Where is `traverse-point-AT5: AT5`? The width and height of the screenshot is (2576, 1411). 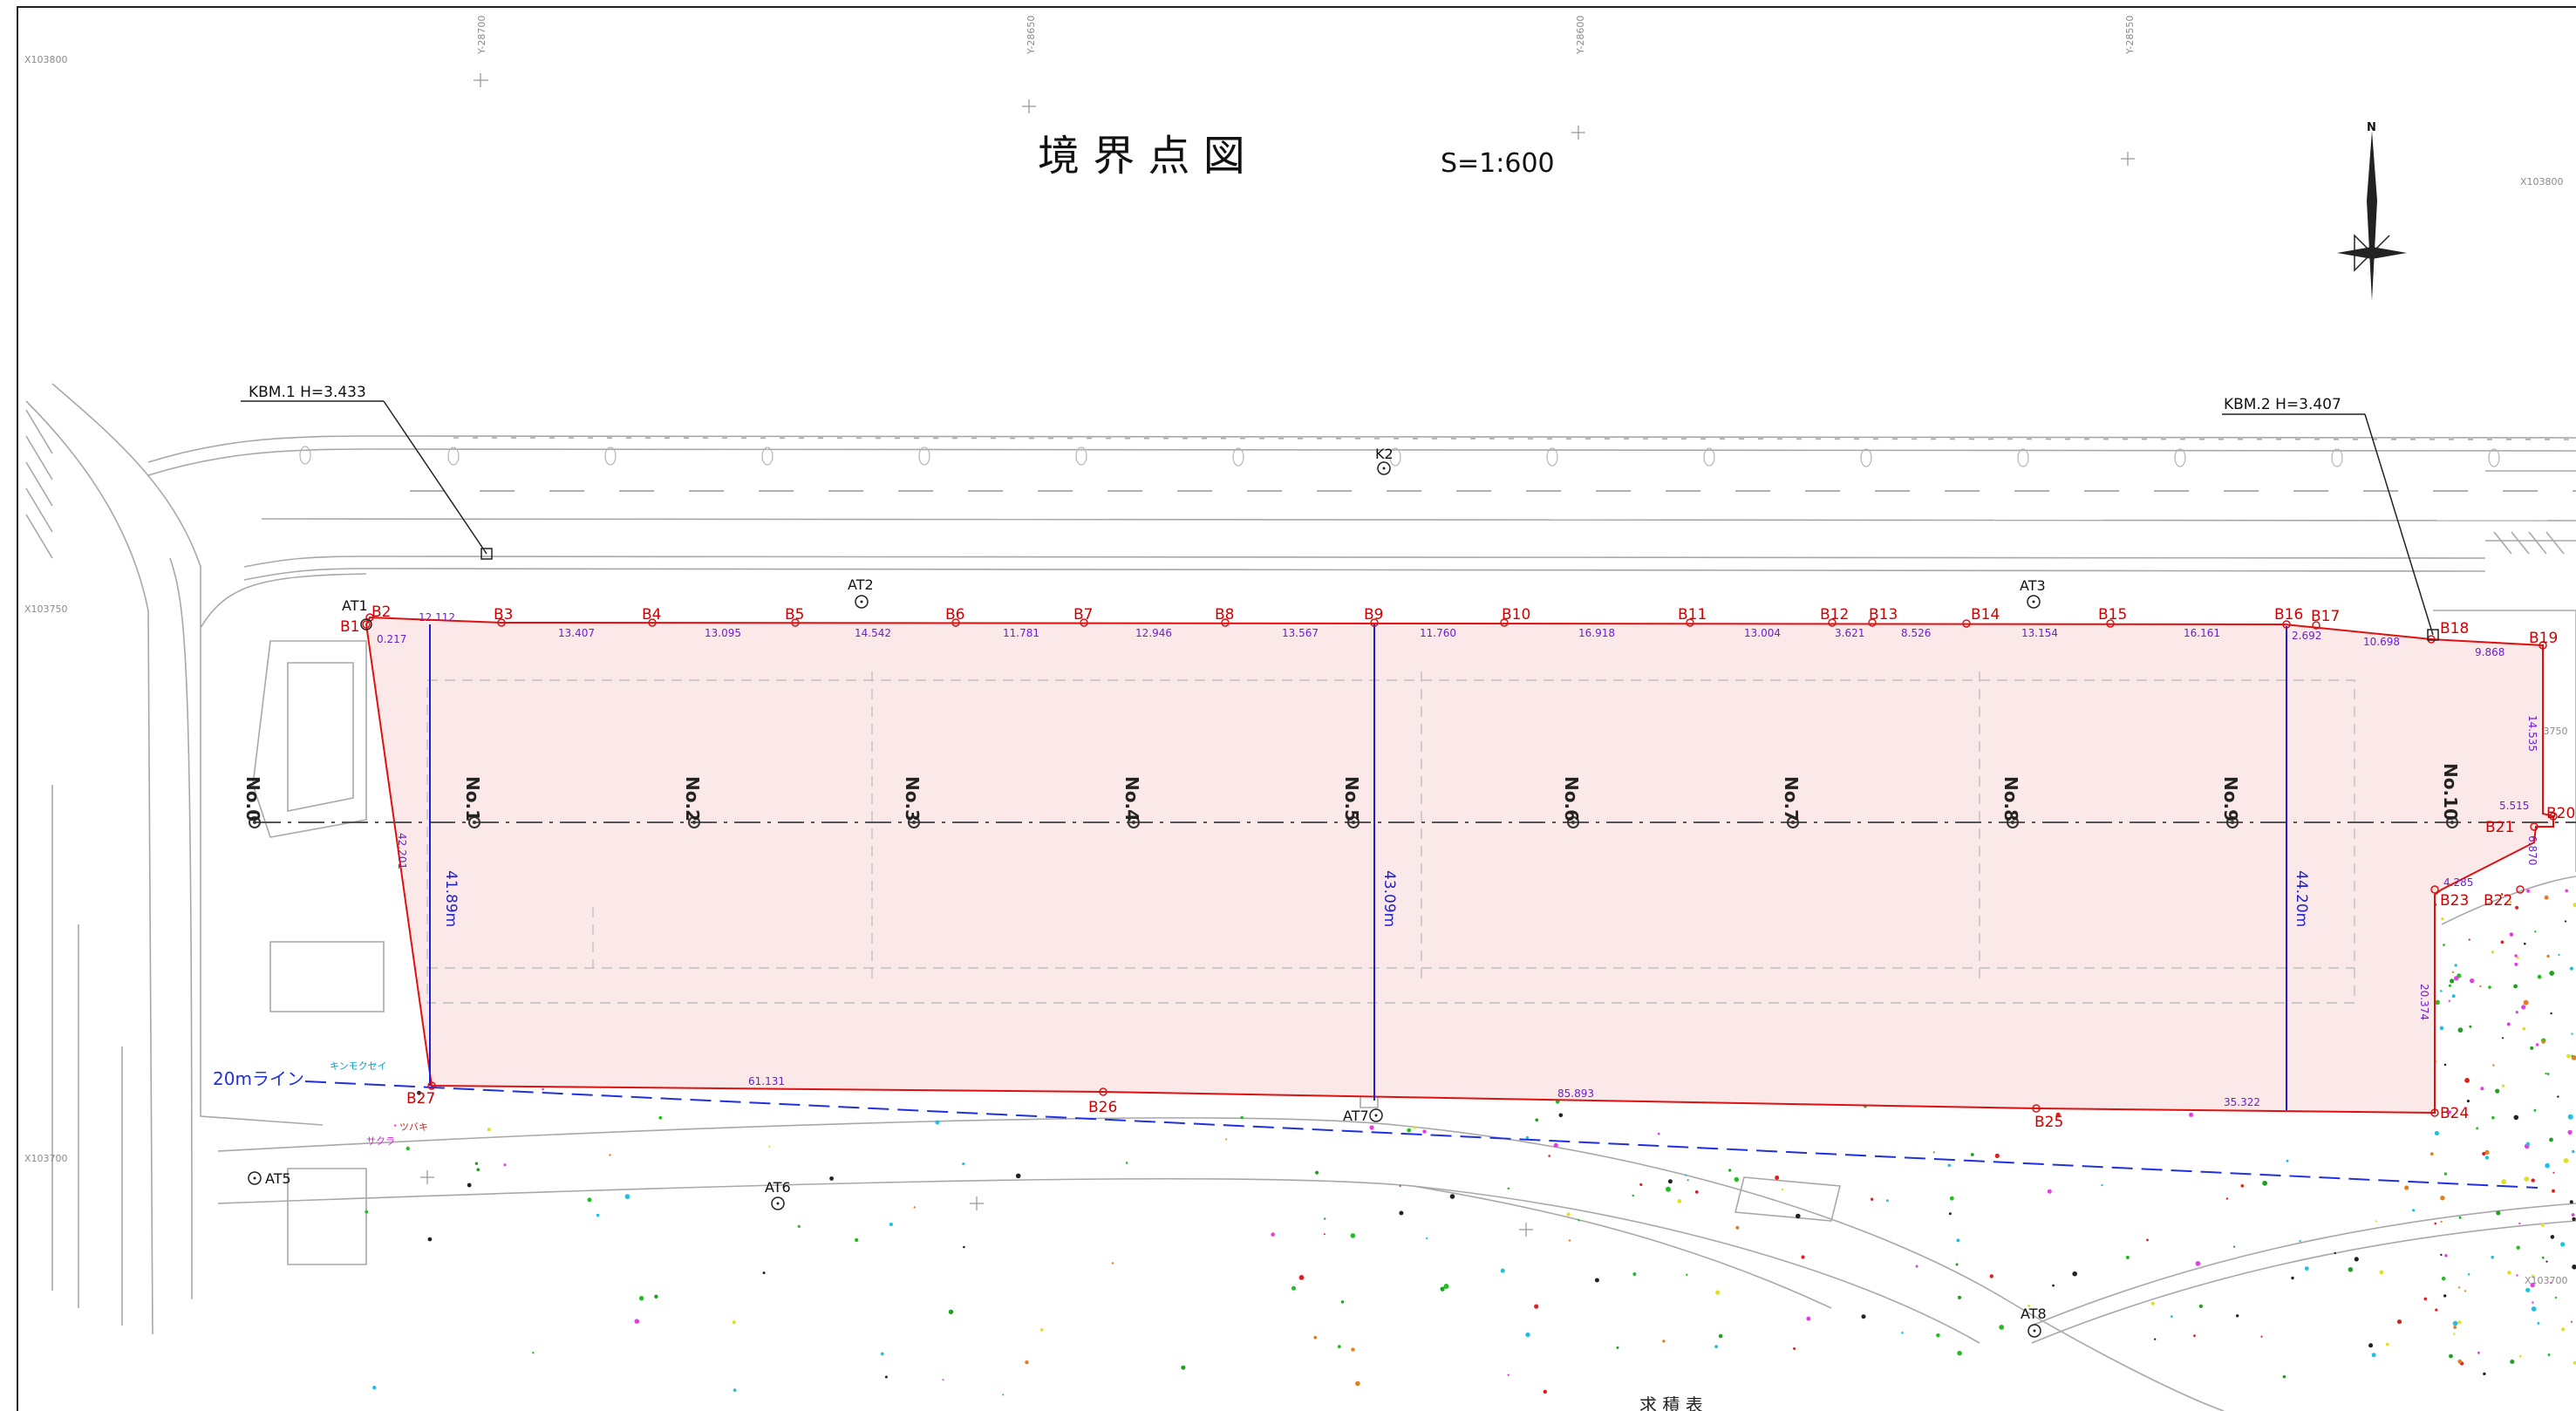
traverse-point-AT5: AT5 is located at coordinates (269, 1178).